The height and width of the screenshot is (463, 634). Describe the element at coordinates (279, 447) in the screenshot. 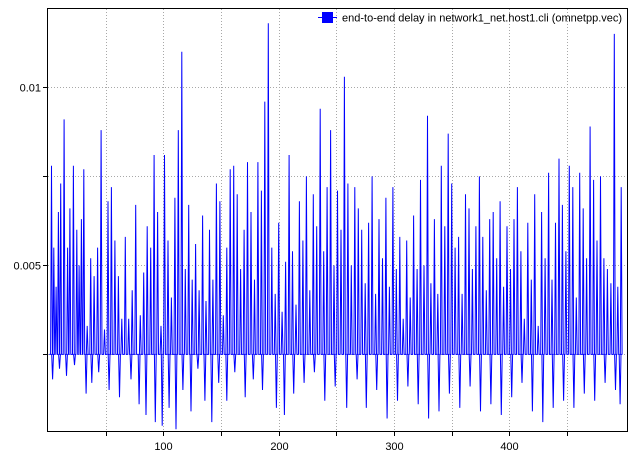

I see `x-tick-label: 200` at that location.